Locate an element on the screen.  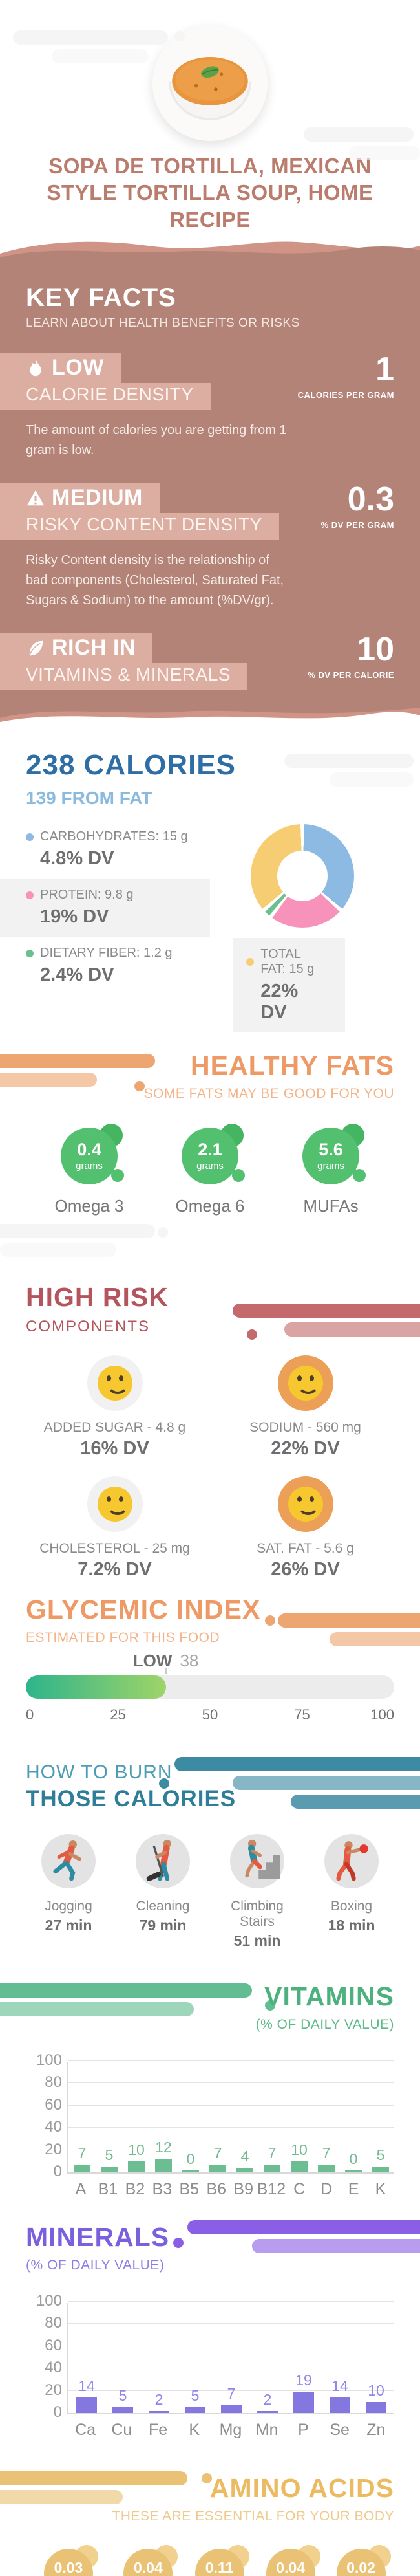
category-label: B3 is located at coordinates (162, 2189).